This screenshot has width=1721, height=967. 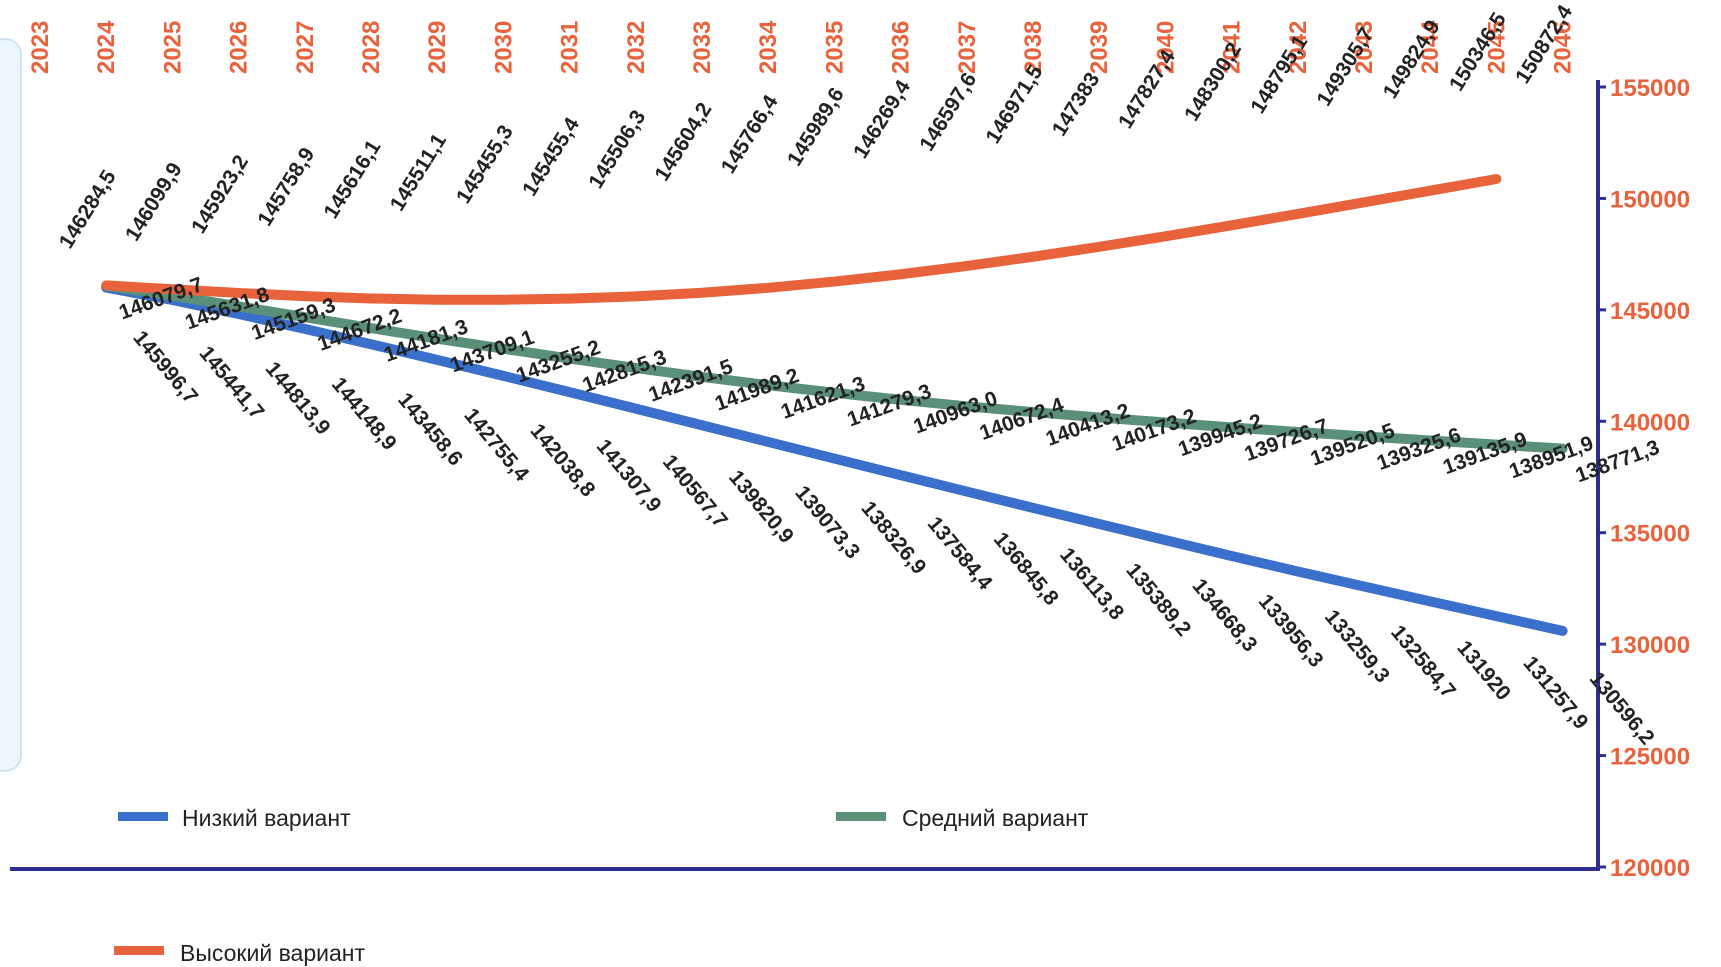 I want to click on data-label-low: 142038,8, so click(x=563, y=460).